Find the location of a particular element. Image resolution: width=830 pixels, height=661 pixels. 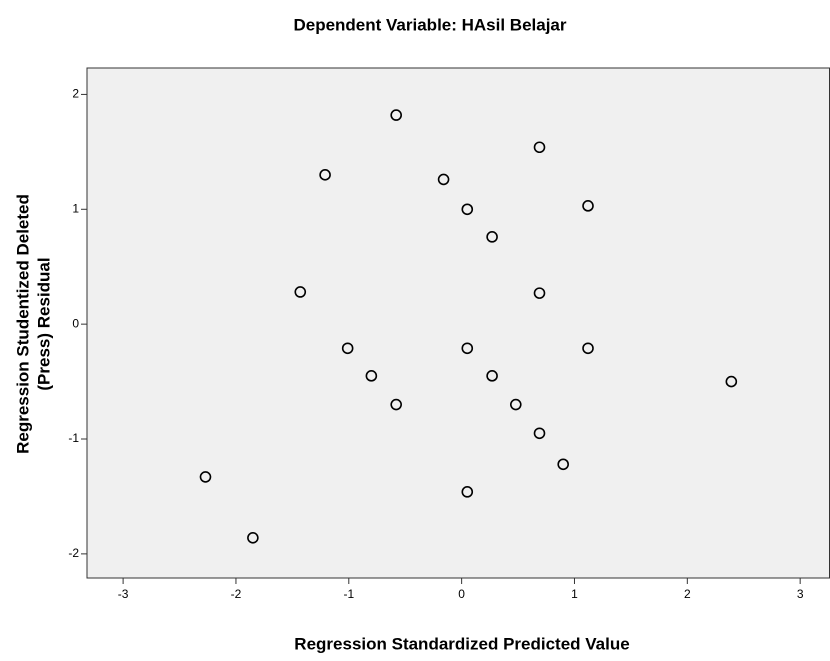

x-tick-label: -2 is located at coordinates (236, 594).